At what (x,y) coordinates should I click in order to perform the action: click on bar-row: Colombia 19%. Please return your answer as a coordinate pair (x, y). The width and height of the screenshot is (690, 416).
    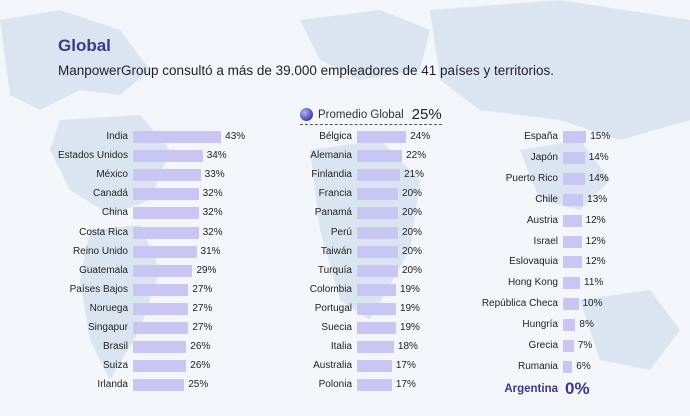
    Looking at the image, I should click on (345, 290).